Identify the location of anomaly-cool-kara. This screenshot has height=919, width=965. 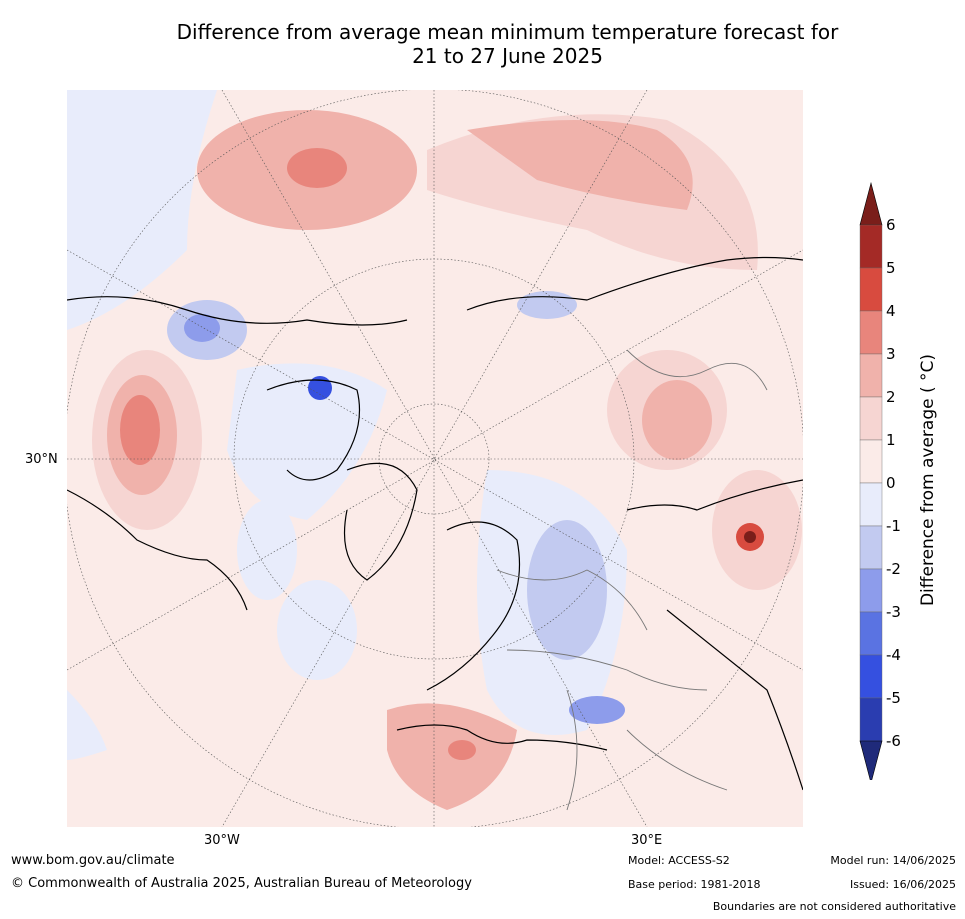
(547, 305).